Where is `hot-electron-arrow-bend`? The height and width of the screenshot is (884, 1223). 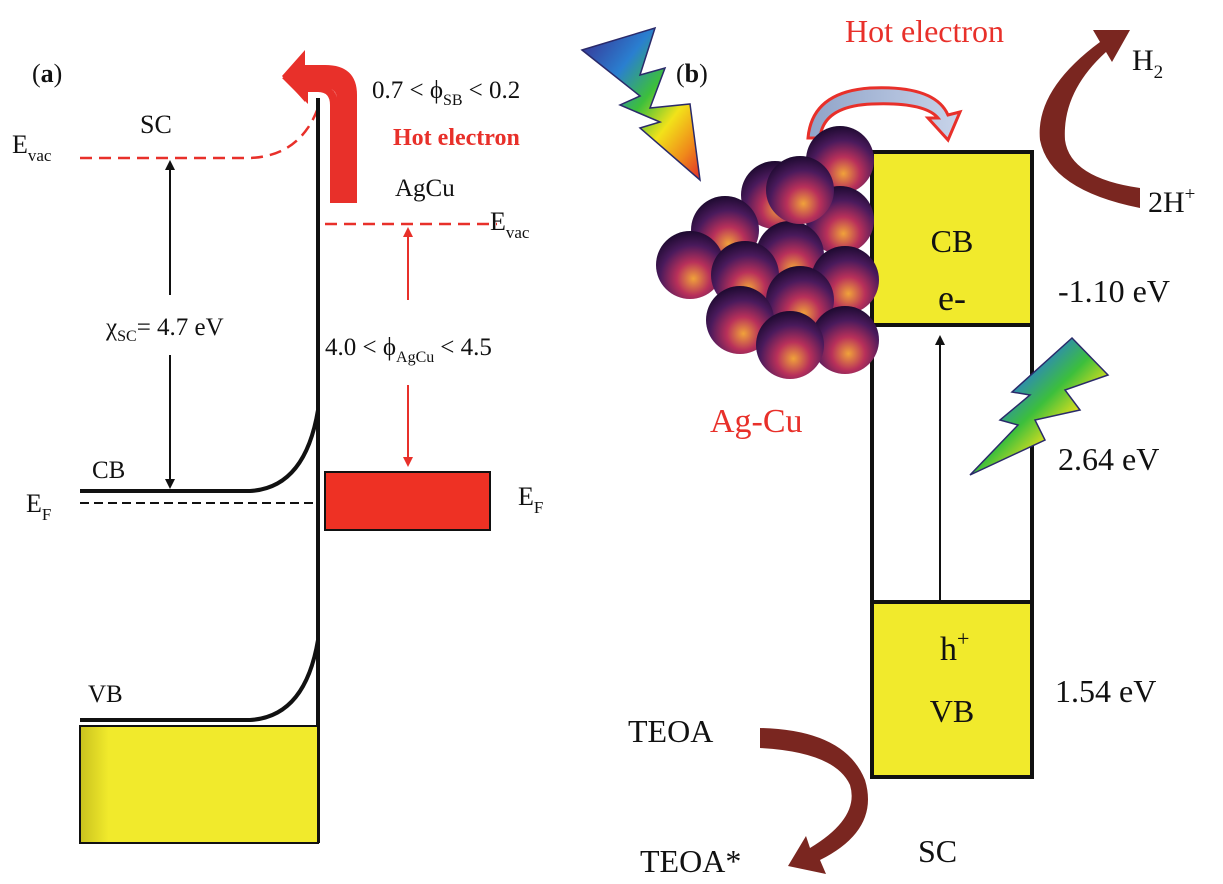
hot-electron-arrow-bend is located at coordinates (319, 76).